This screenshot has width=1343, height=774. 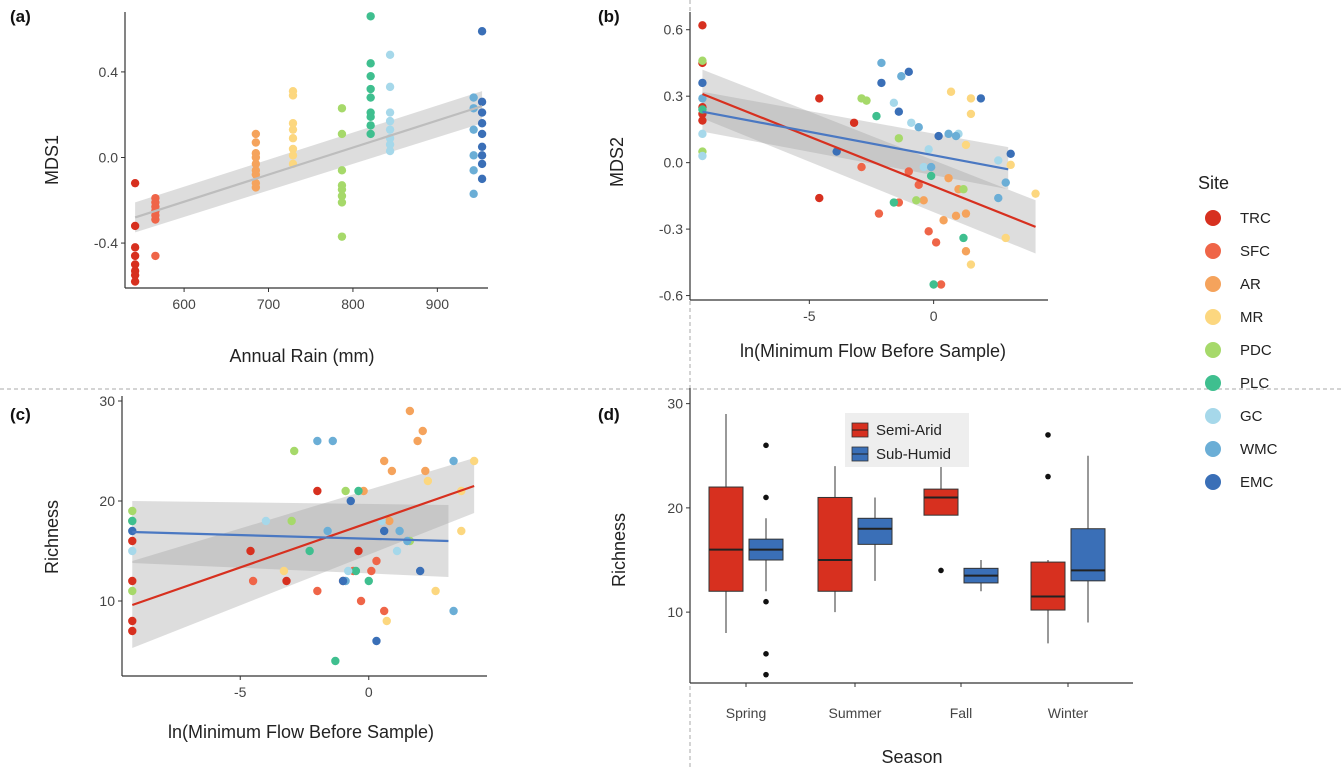 I want to click on legend-swatch-plc, so click(x=1213, y=383).